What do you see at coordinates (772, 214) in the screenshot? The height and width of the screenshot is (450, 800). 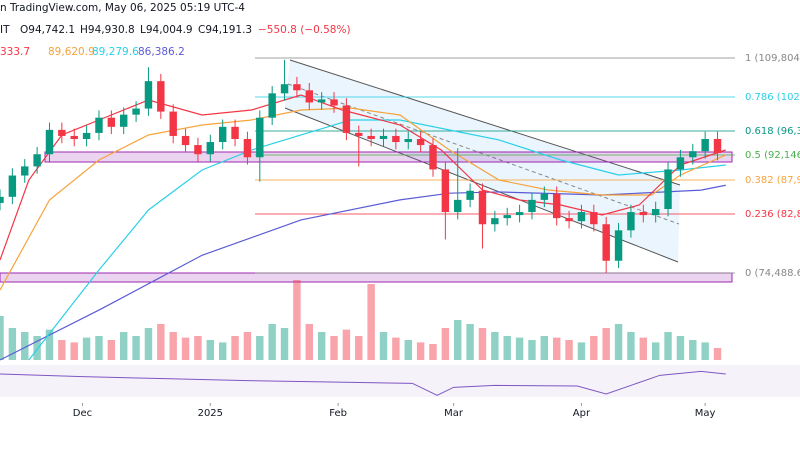 I see `fib-label: 0.236 (82,823.` at bounding box center [772, 214].